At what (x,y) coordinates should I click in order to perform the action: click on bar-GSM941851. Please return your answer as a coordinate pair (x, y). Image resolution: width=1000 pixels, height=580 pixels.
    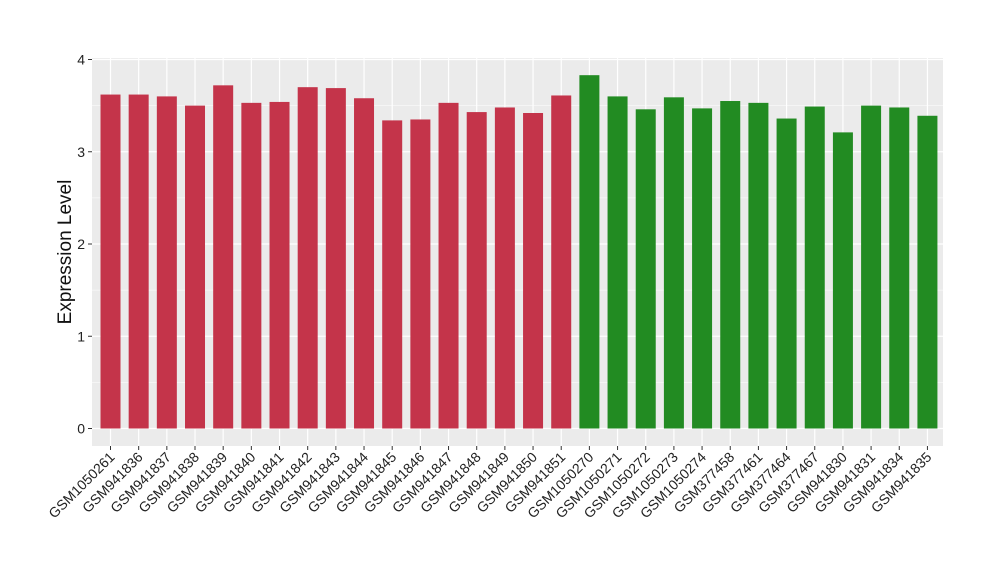
    Looking at the image, I should click on (561, 262).